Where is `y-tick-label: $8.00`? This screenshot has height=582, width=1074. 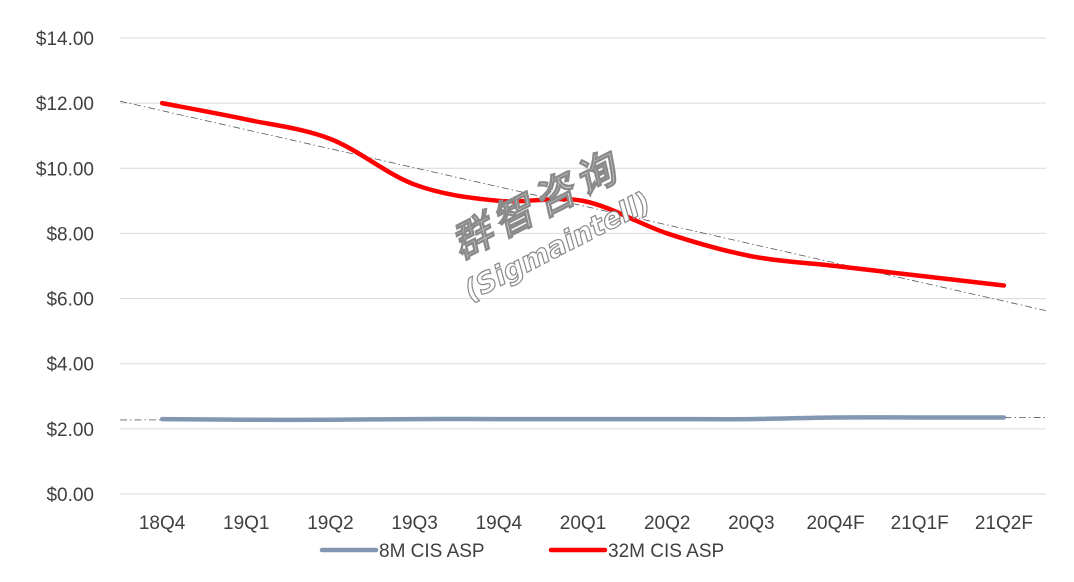
y-tick-label: $8.00 is located at coordinates (70, 234).